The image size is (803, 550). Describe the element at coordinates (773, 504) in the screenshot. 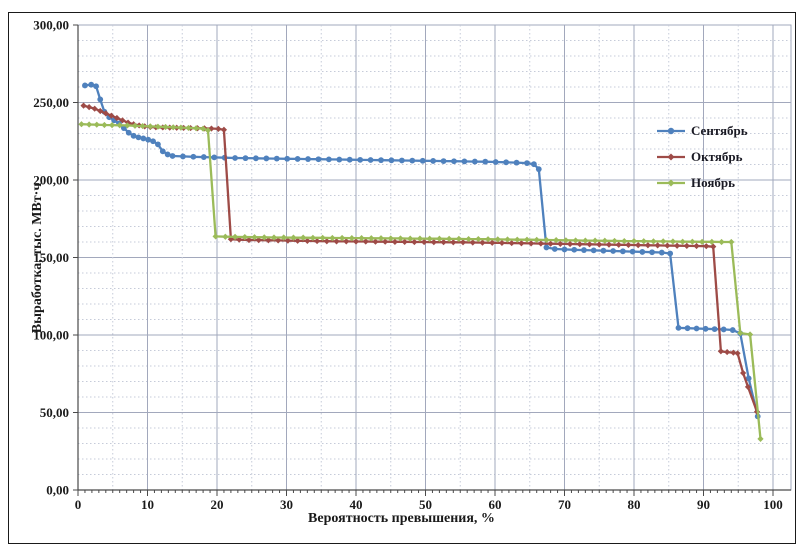

I see `x-tick-label: 100` at that location.